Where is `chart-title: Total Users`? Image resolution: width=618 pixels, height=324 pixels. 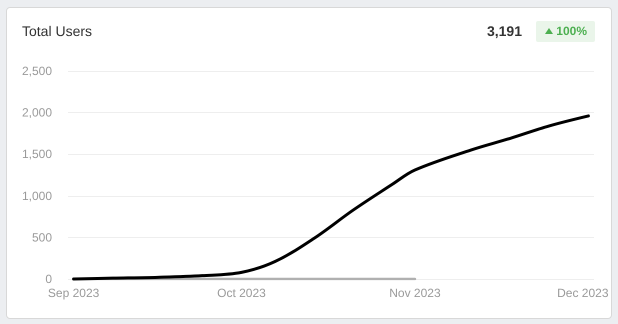 chart-title: Total Users is located at coordinates (57, 31).